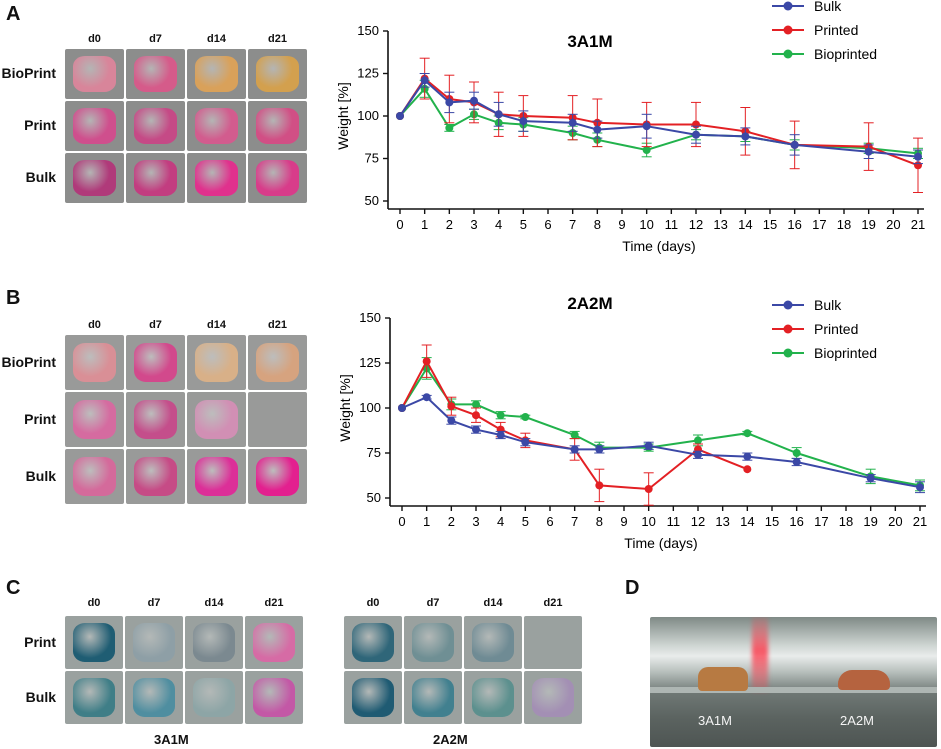 The width and height of the screenshot is (941, 749). Describe the element at coordinates (788, 30) in the screenshot. I see `legend-marker-printed` at that location.